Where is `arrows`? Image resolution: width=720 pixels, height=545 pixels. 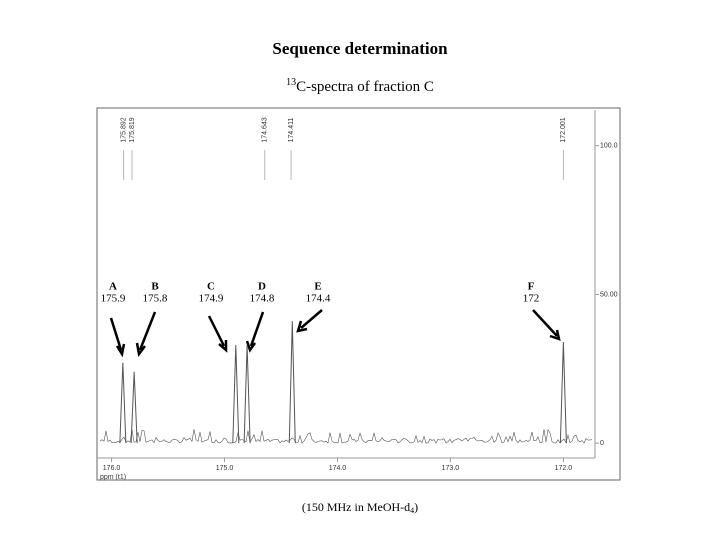 arrows is located at coordinates (335, 333).